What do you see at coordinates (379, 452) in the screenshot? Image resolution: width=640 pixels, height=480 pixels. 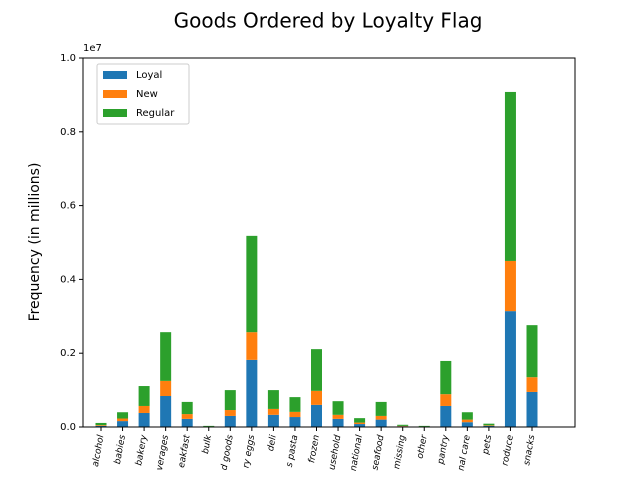 I see `x-tick-label: seafood` at bounding box center [379, 452].